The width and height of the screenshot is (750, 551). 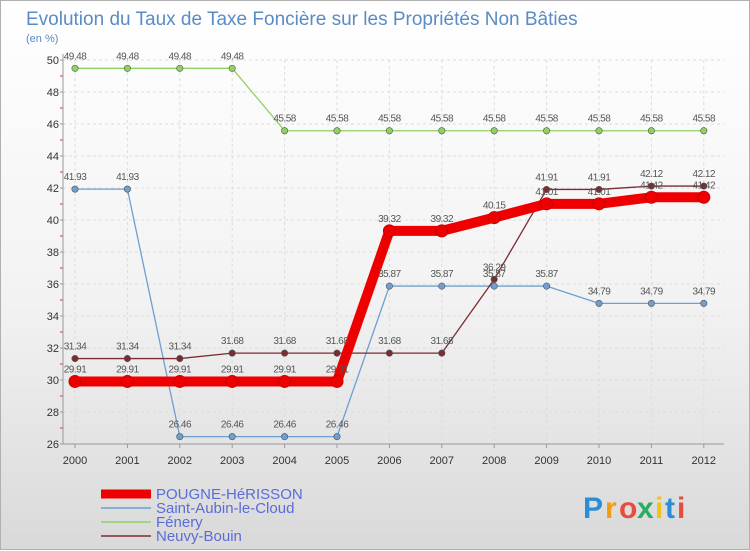 What do you see at coordinates (53, 157) in the screenshot?
I see `y-tick-label: 44` at bounding box center [53, 157].